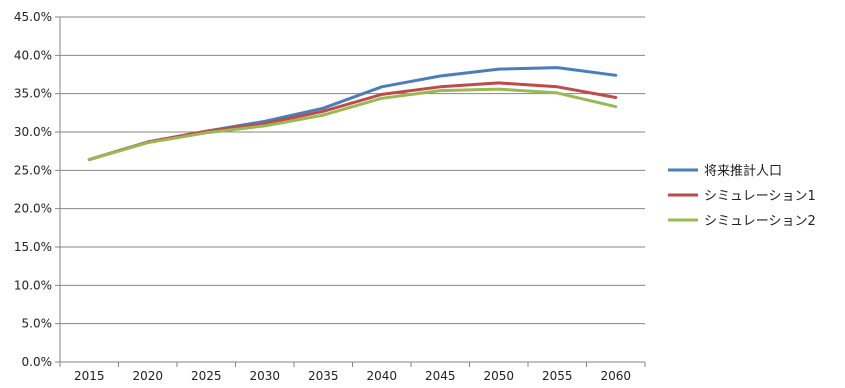  What do you see at coordinates (33, 94) in the screenshot?
I see `y-tick-label: 35.0%` at bounding box center [33, 94].